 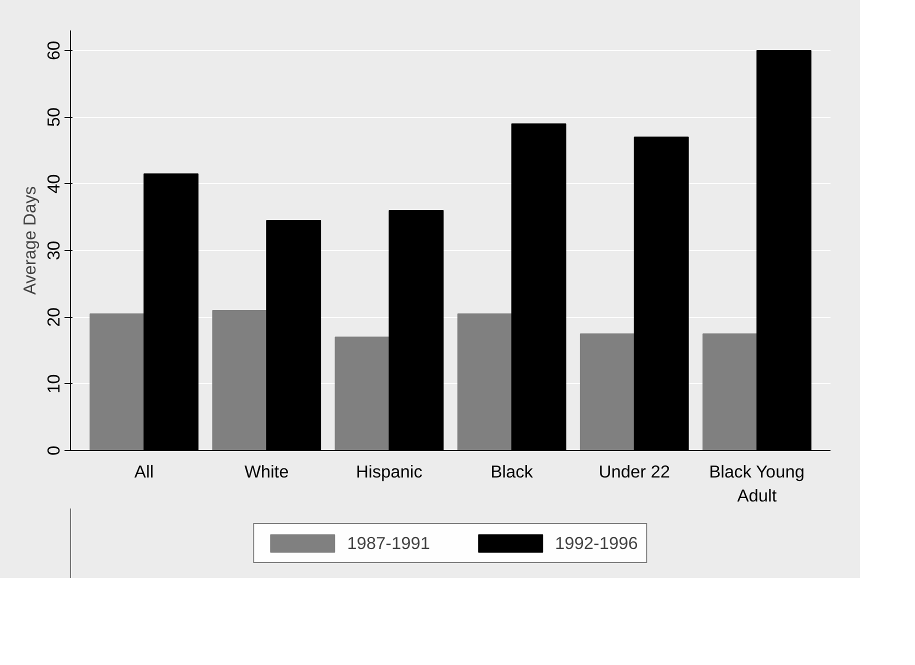 What do you see at coordinates (634, 472) in the screenshot?
I see `x-tick-label: Under 22` at bounding box center [634, 472].